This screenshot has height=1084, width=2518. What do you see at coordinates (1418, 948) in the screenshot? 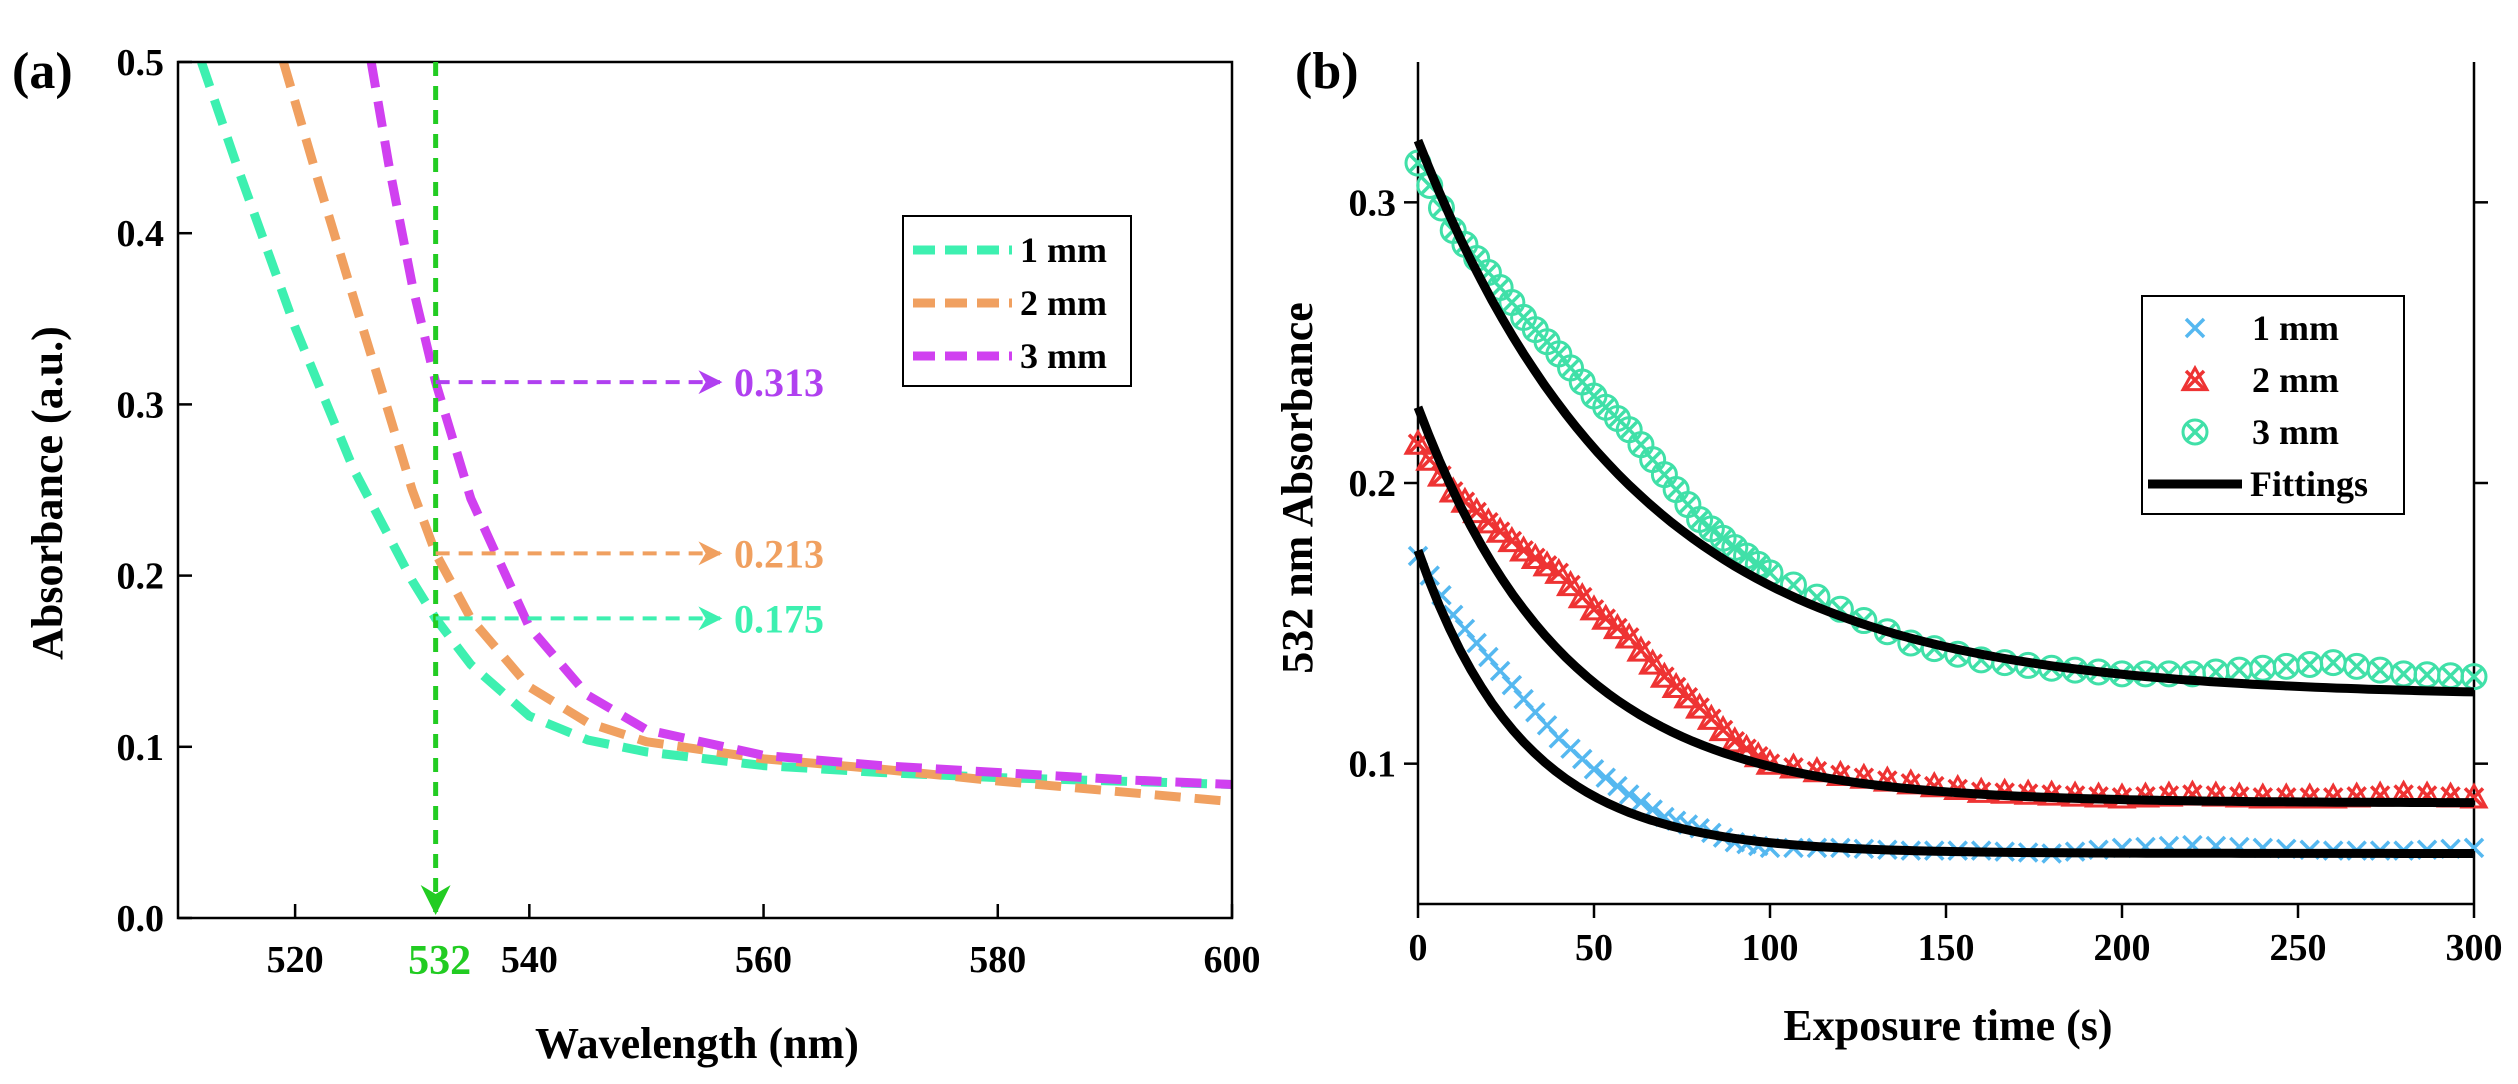
I see `x-tick-label-0: 0` at bounding box center [1418, 948].